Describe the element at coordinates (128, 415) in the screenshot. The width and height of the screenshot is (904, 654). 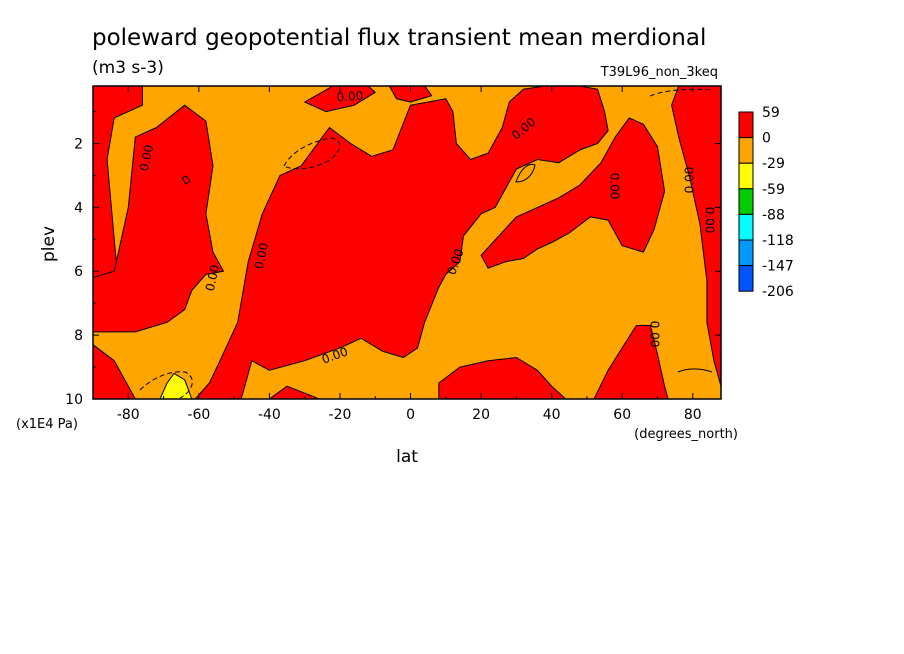
I see `x-tick-label: -80` at that location.